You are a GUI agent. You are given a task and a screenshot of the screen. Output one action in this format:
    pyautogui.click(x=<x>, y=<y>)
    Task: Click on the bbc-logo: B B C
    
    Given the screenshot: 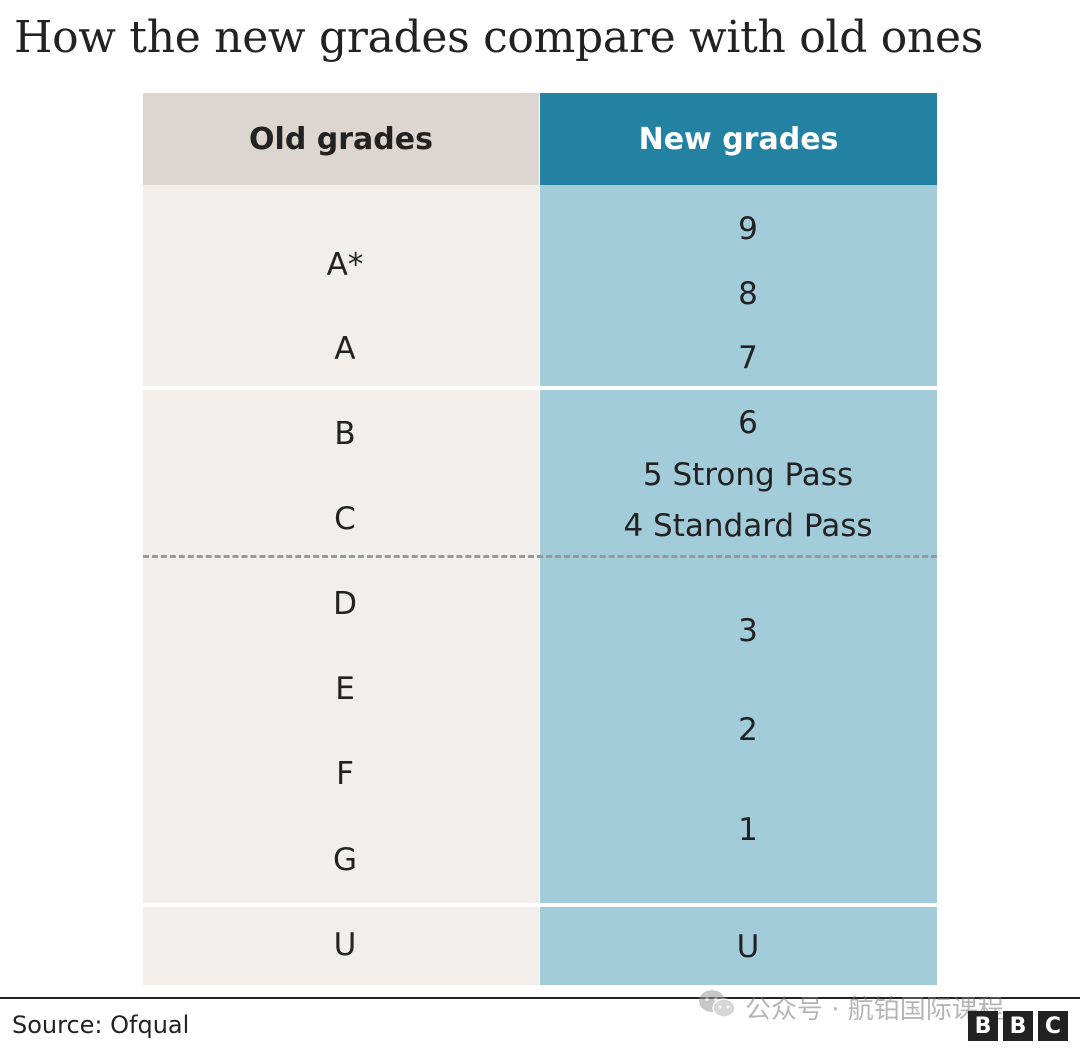 What is the action you would take?
    pyautogui.click(x=1018, y=1026)
    